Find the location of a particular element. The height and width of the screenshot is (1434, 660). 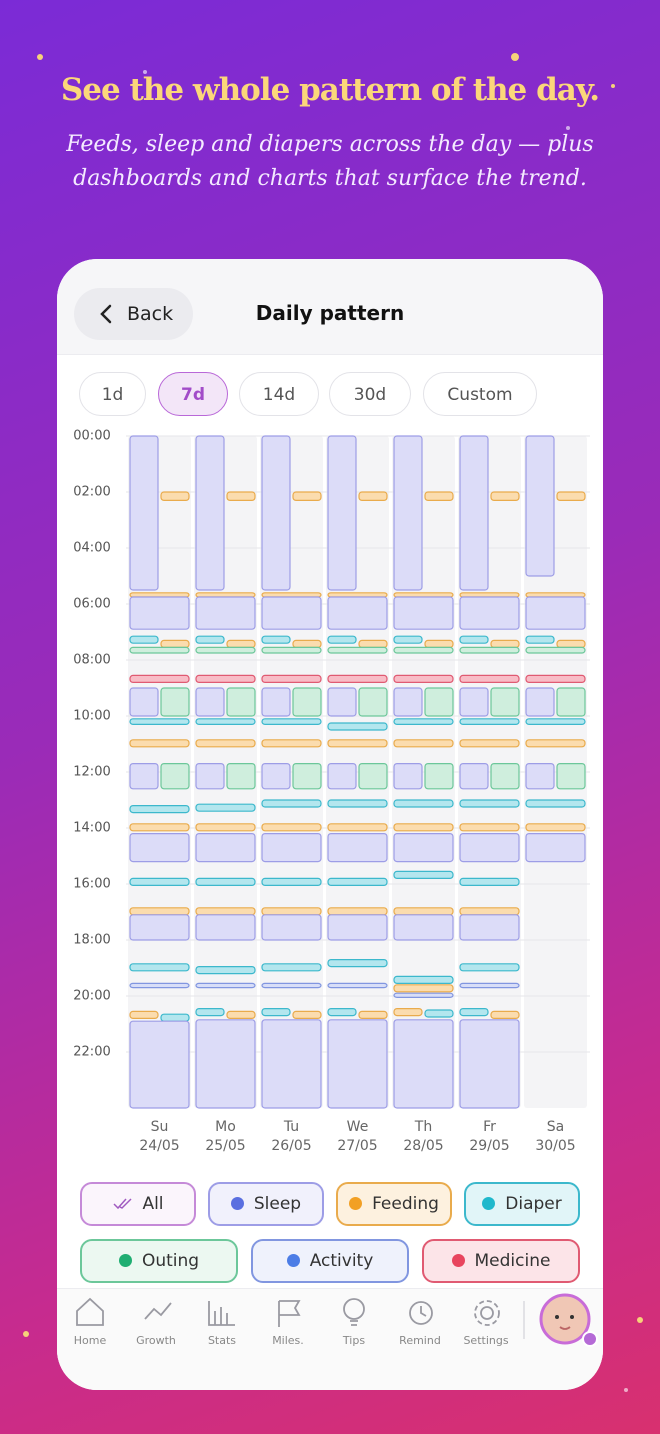

nav-icons is located at coordinates (337, 1320).